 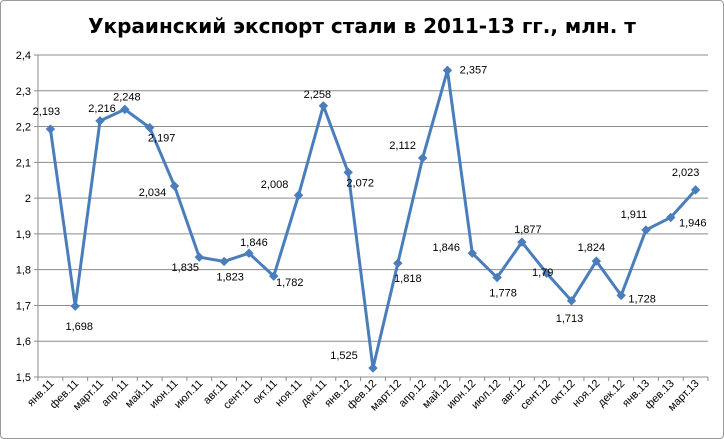 What do you see at coordinates (528, 230) in the screenshot?
I see `data-label: 1,877` at bounding box center [528, 230].